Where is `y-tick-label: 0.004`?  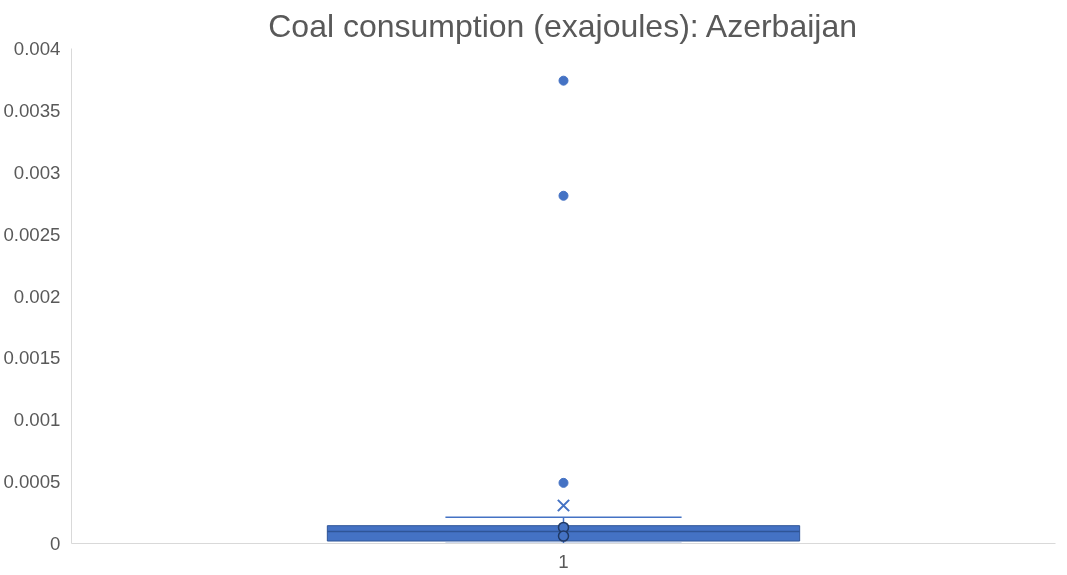 y-tick-label: 0.004 is located at coordinates (37, 48).